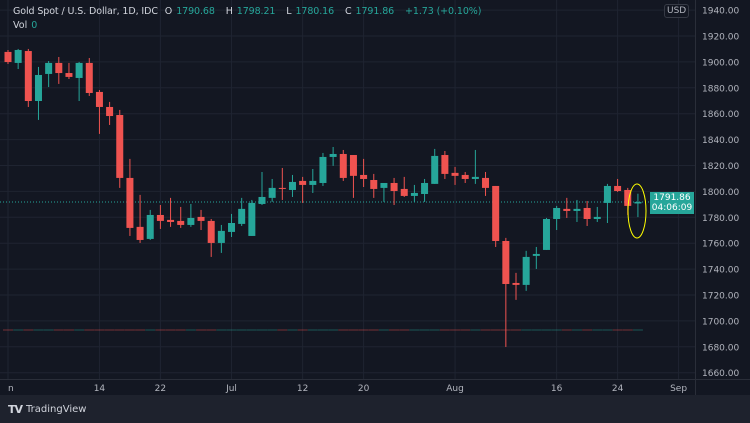 The width and height of the screenshot is (750, 423). I want to click on change-value: +1.73 (+0.10%), so click(443, 11).